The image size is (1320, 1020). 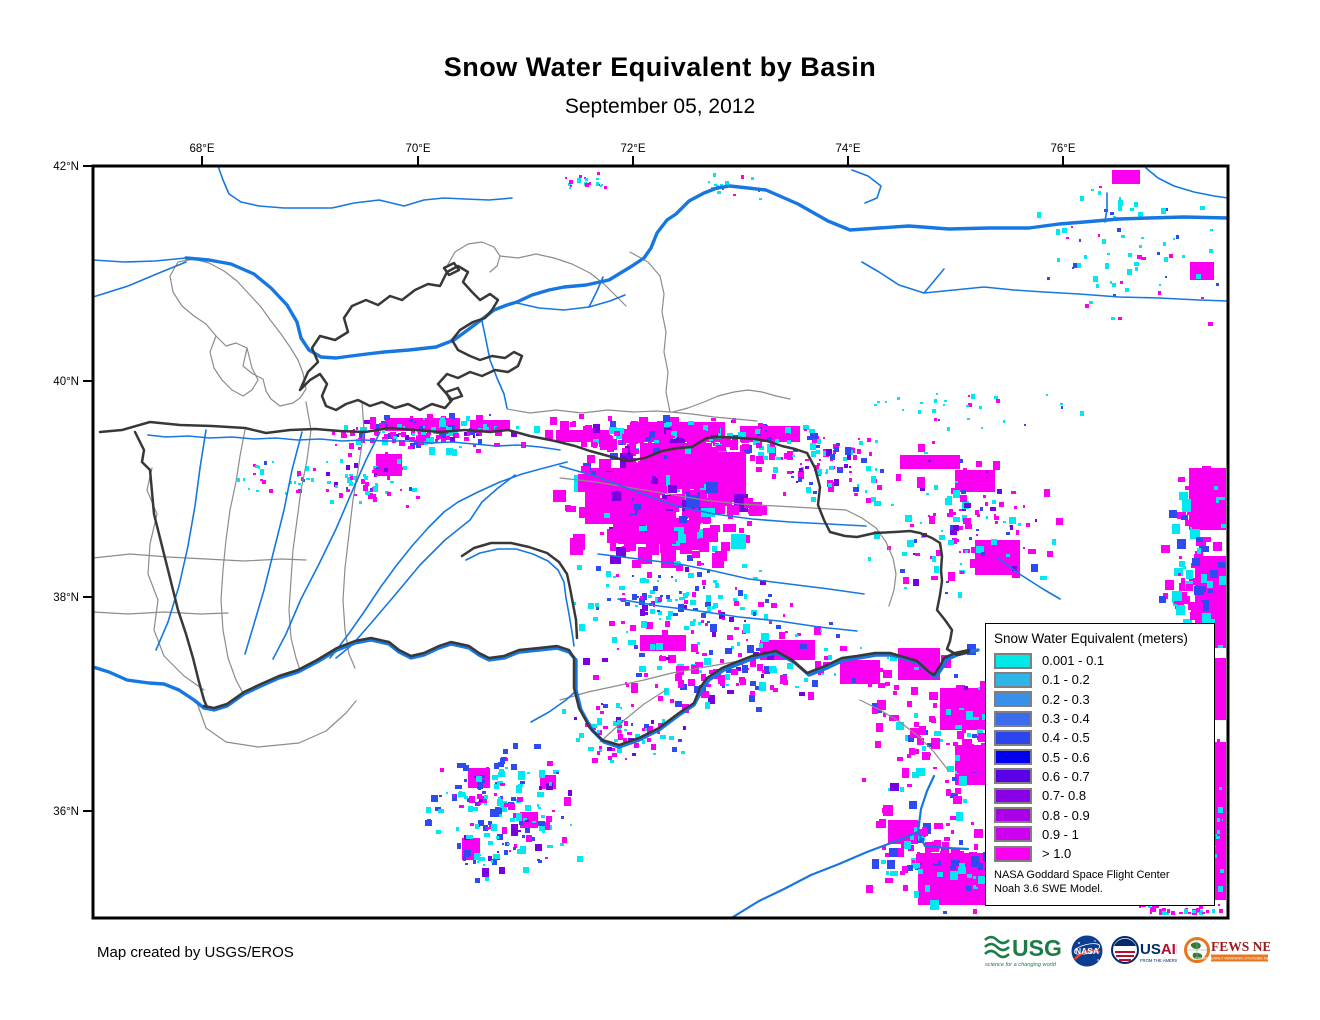 I want to click on legend-class-label: 0.7- 0.8, so click(x=1064, y=796).